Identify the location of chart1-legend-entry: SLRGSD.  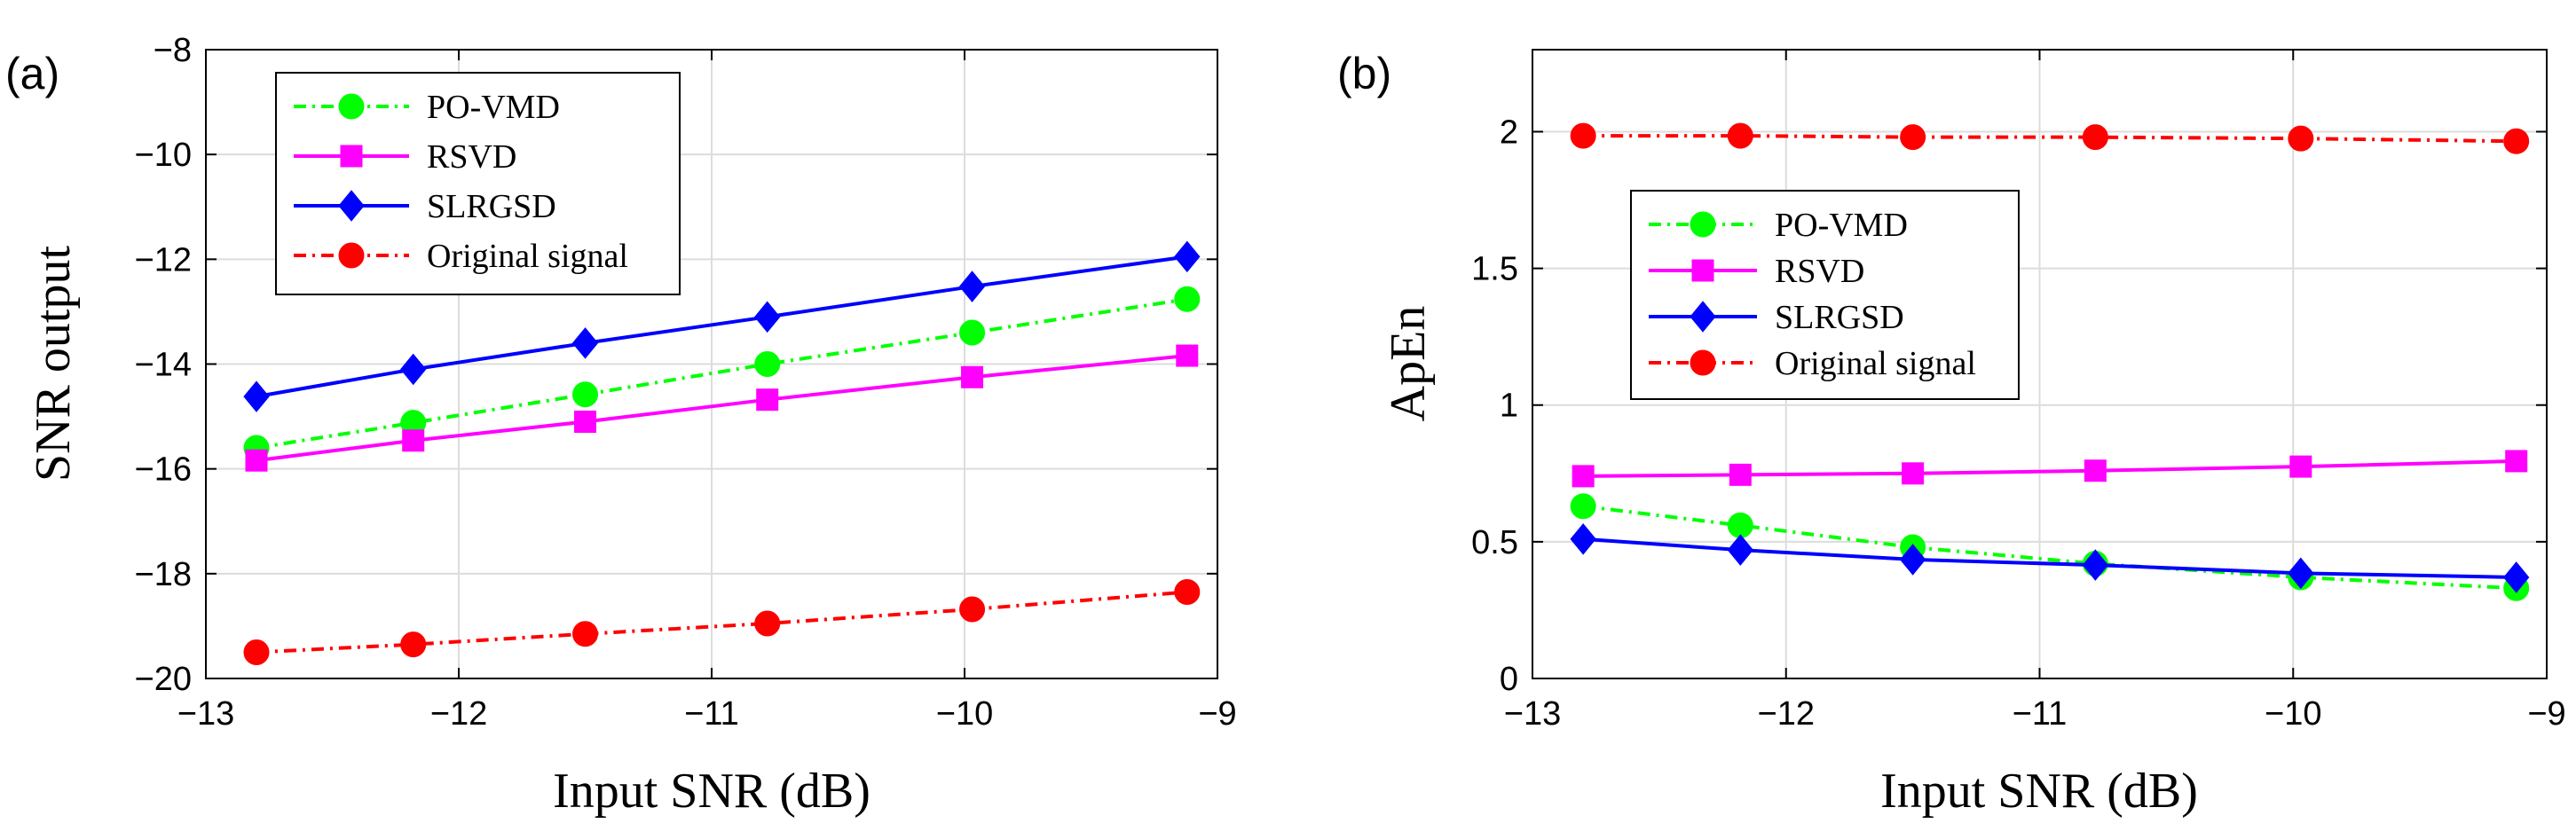
(425, 206).